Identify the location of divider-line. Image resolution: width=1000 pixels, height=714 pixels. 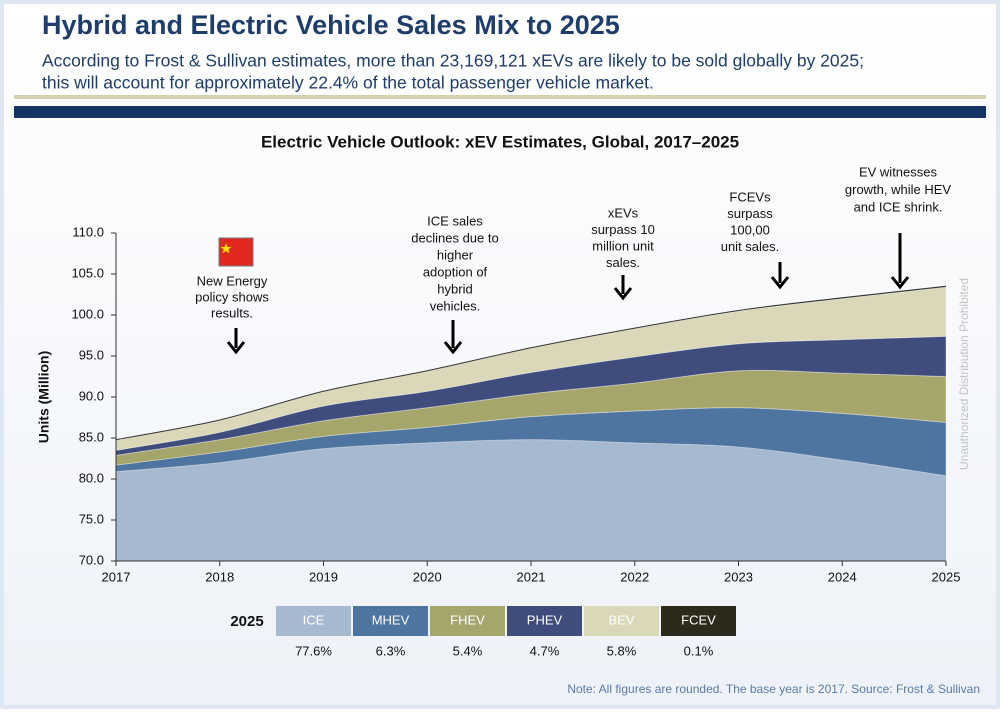
(500, 97).